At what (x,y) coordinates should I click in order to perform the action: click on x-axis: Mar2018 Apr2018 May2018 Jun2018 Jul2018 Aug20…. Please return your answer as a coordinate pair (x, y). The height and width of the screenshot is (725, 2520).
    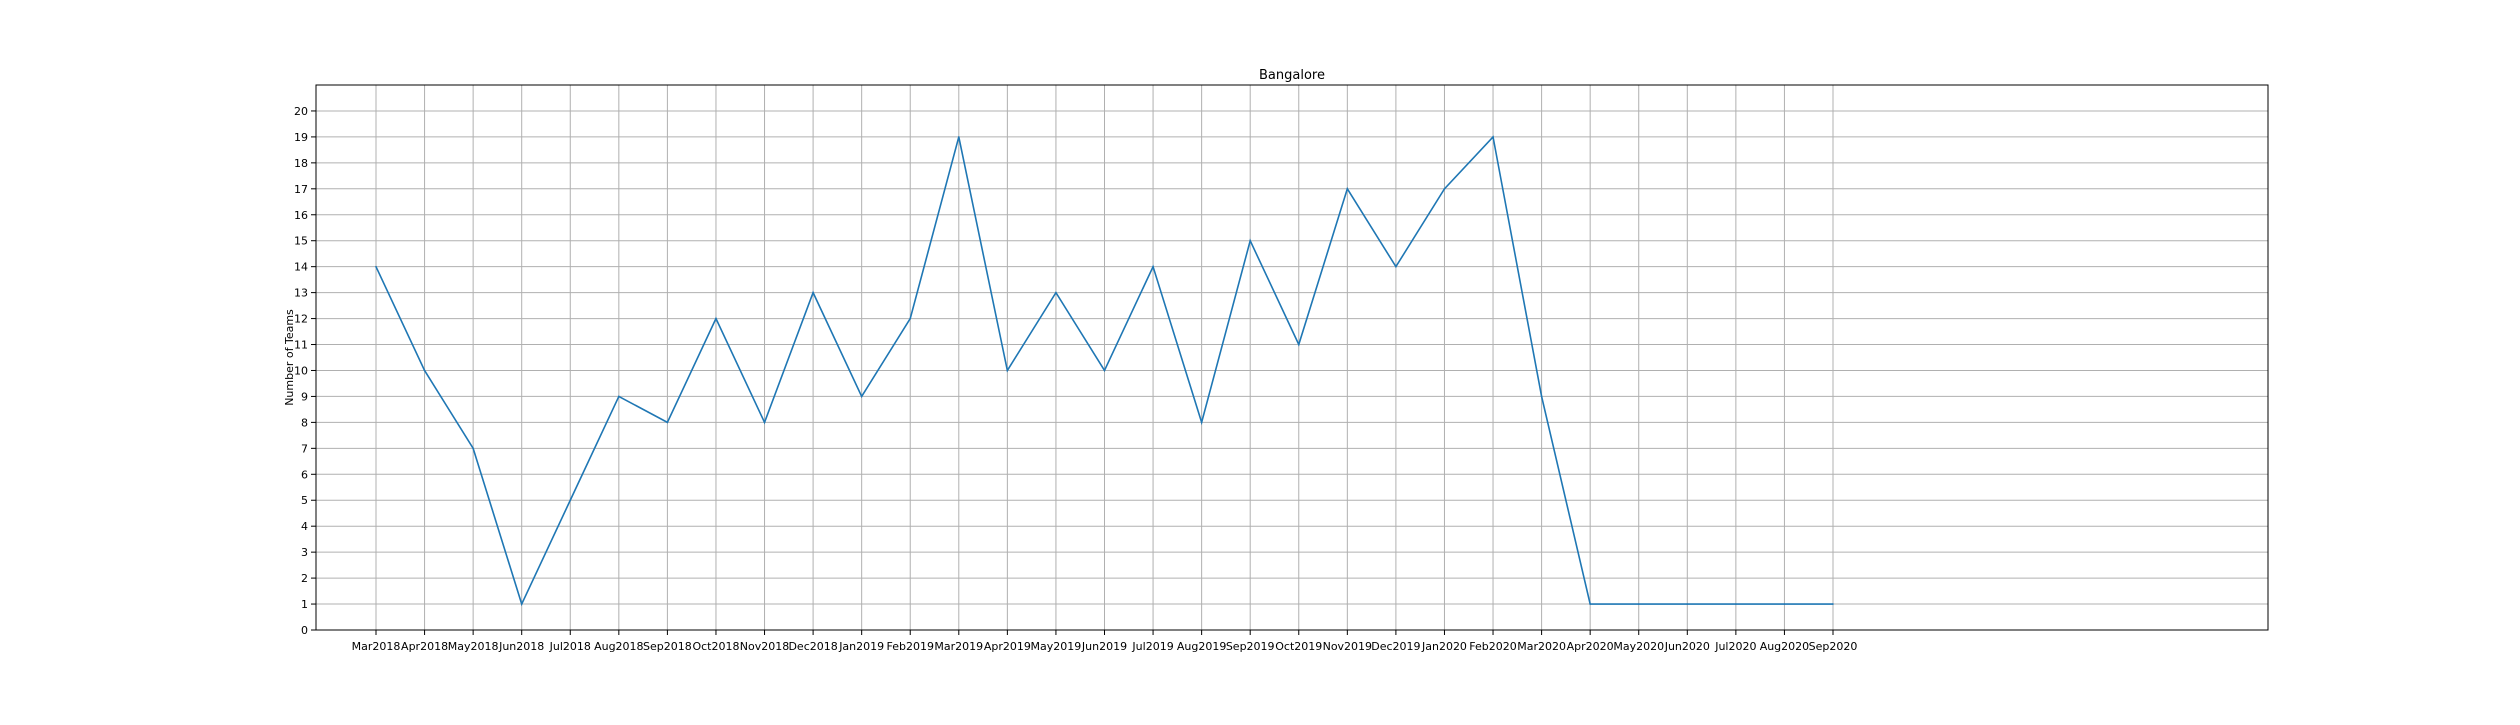
    Looking at the image, I should click on (1105, 641).